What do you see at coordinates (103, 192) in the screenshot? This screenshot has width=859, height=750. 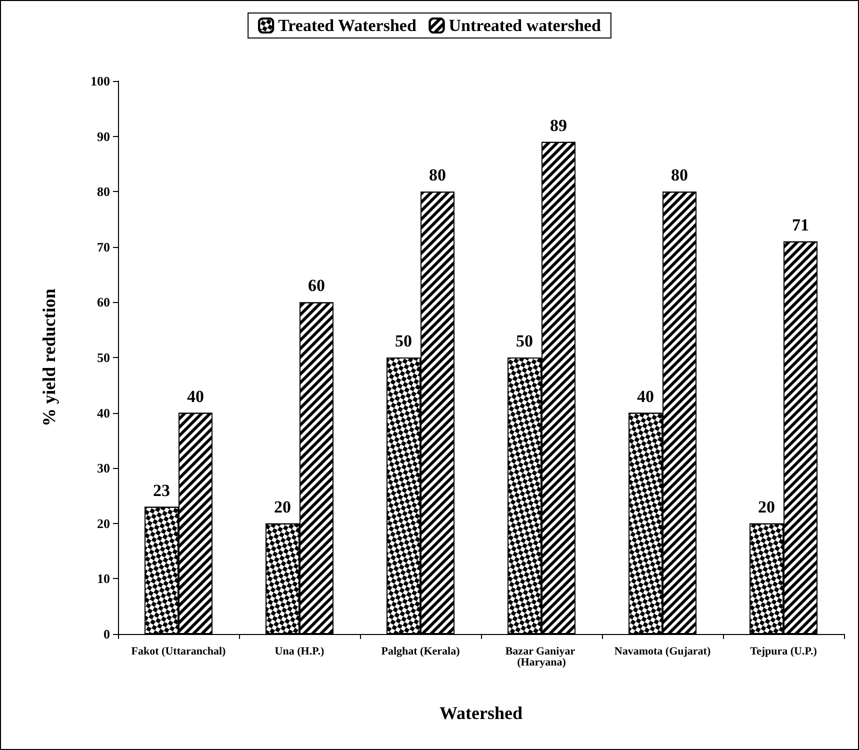 I see `y-tick-label: 80` at bounding box center [103, 192].